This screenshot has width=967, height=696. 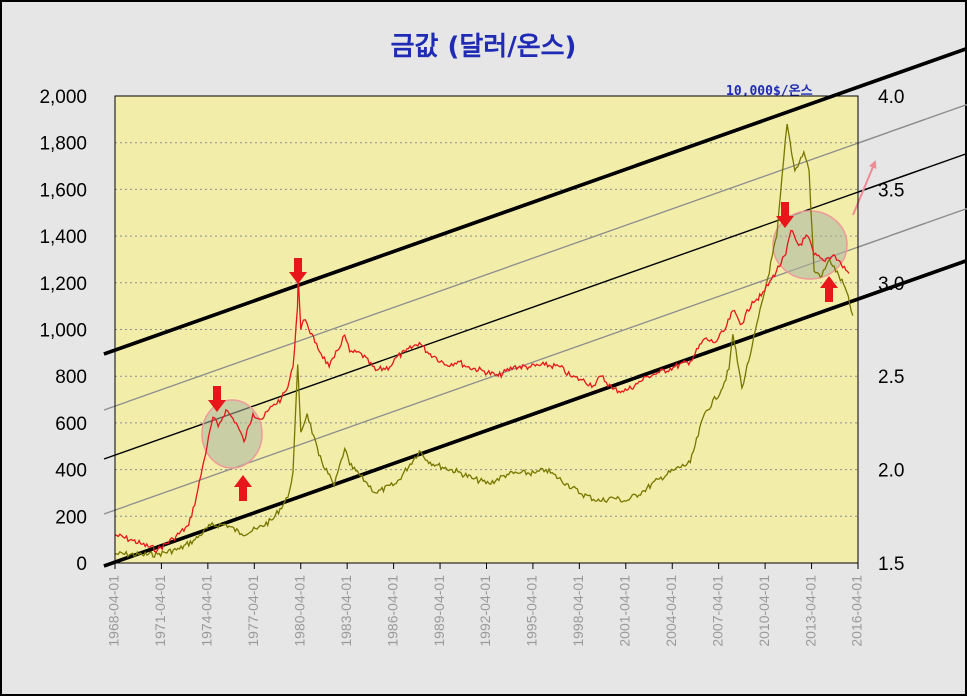 I want to click on y-right-tick-label: 2.0, so click(x=891, y=471).